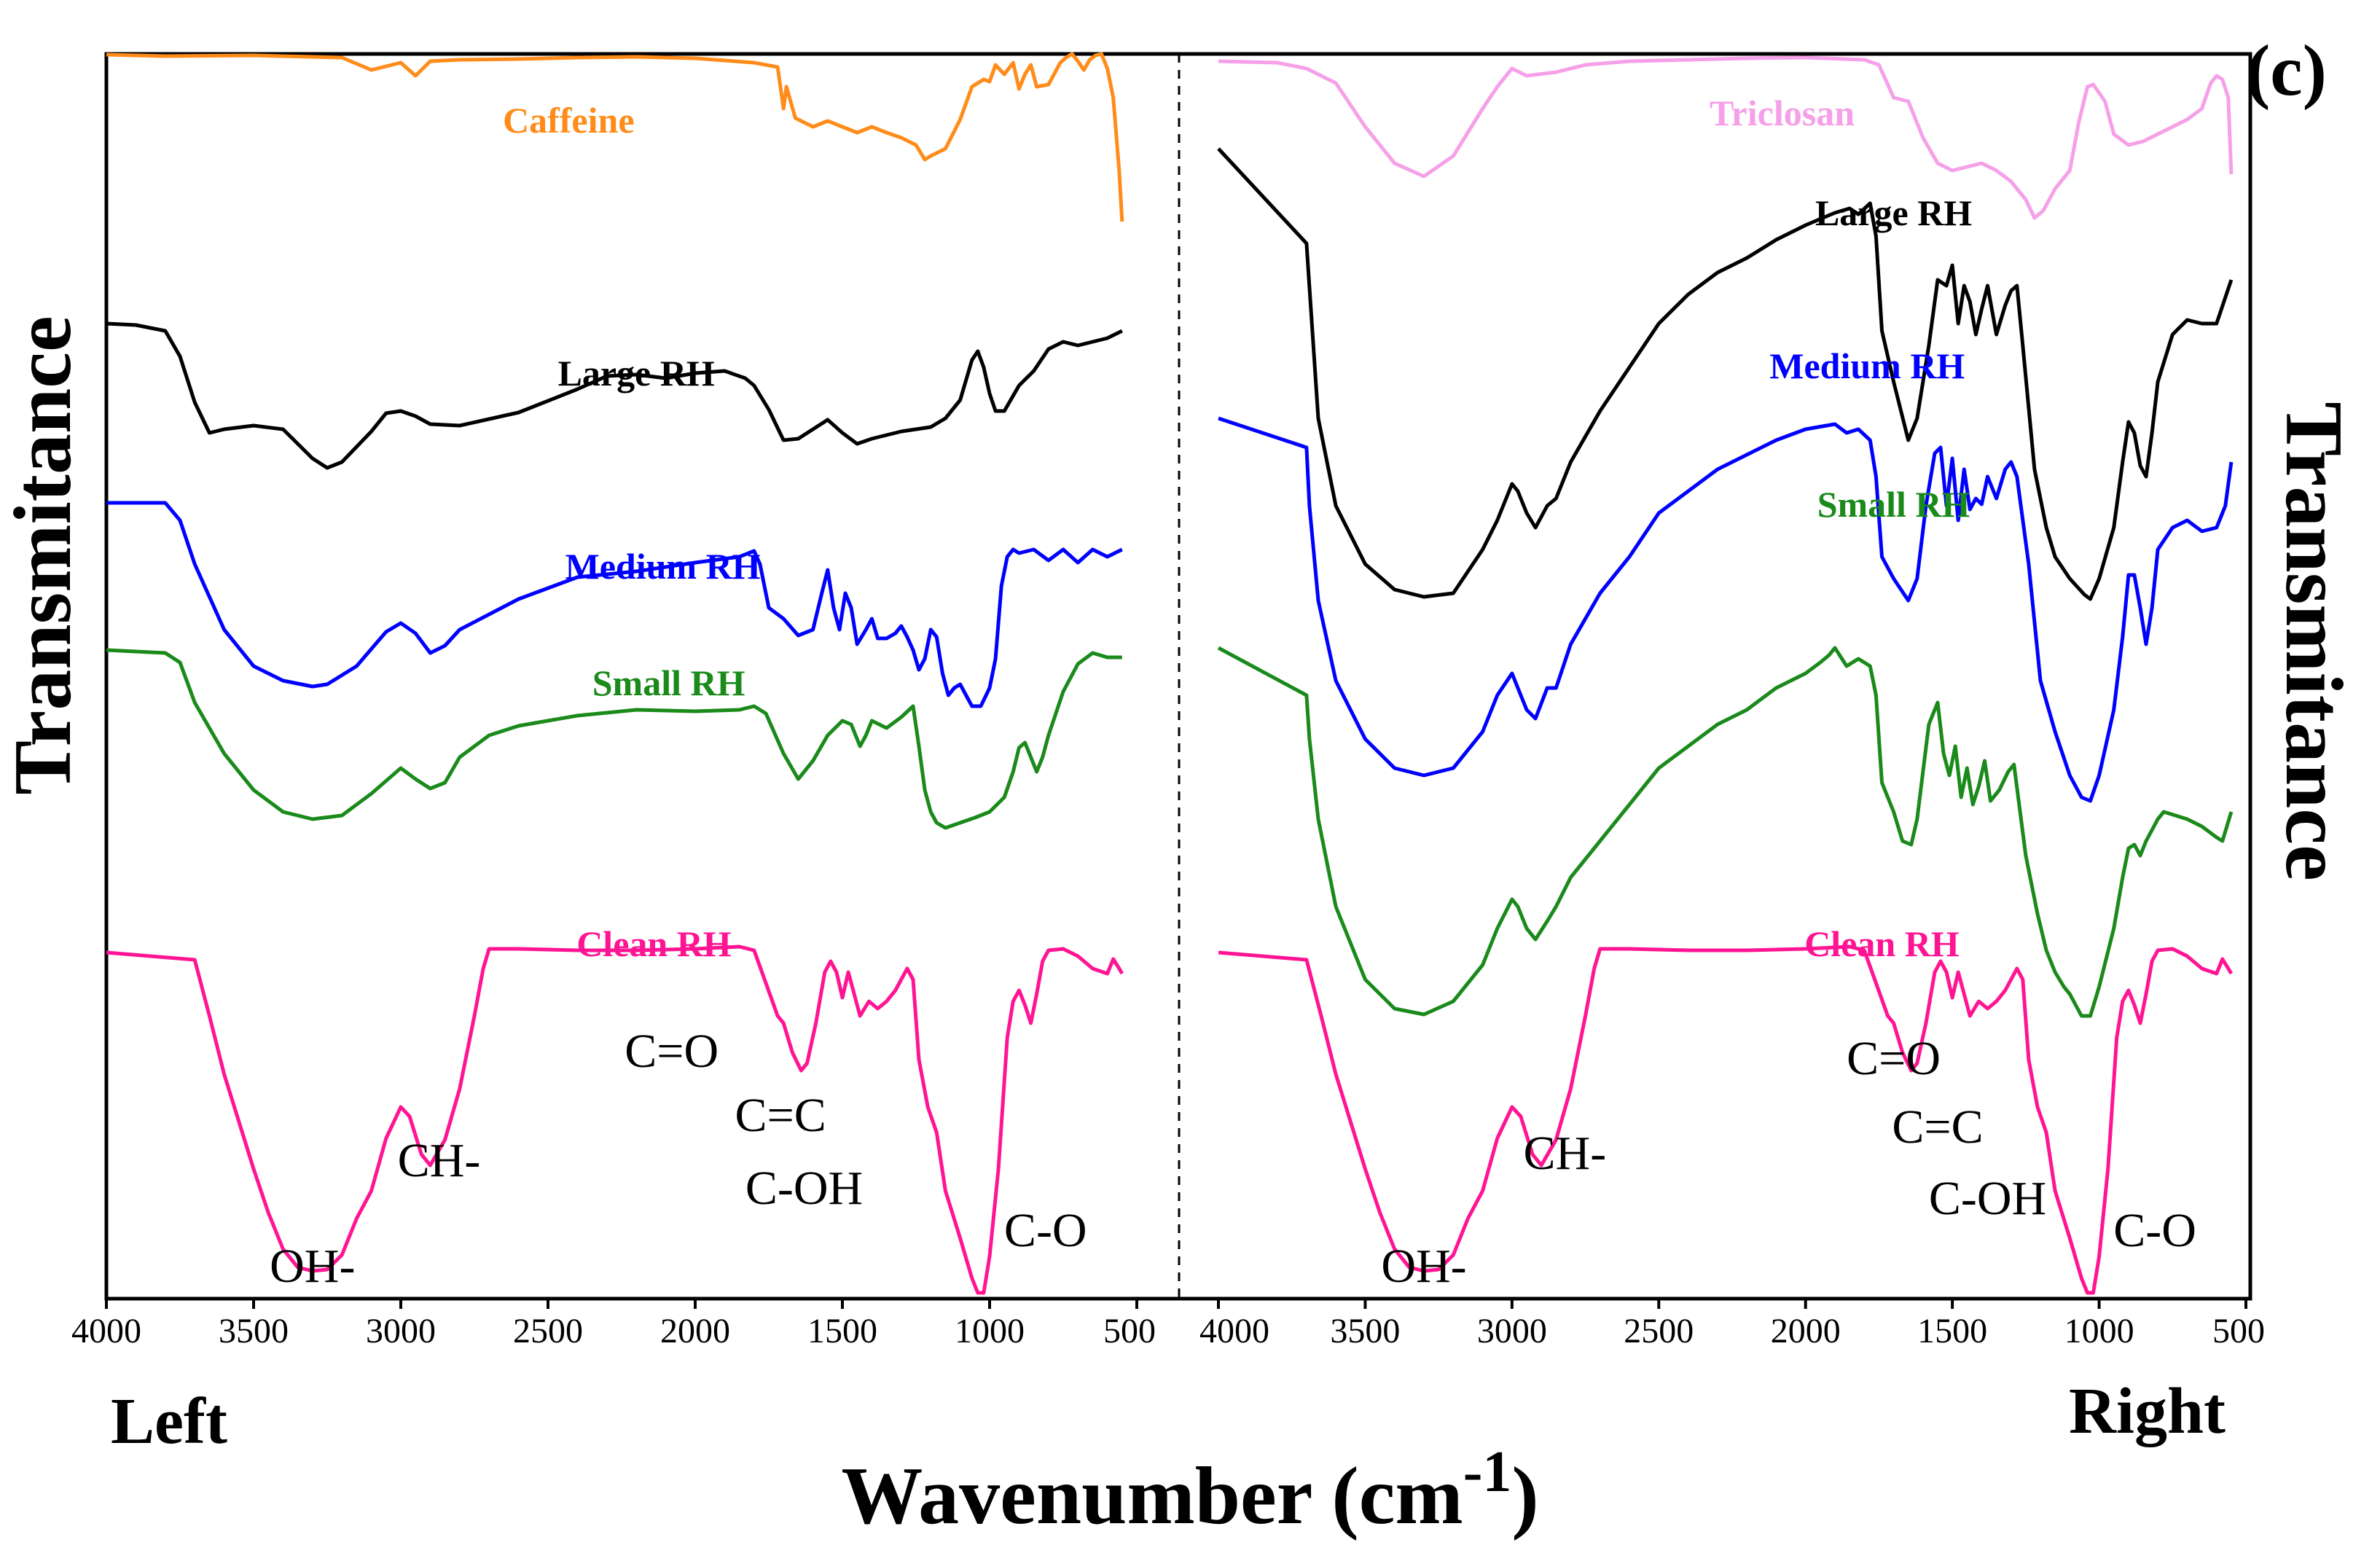 This screenshot has width=2380, height=1553. I want to click on right-tick-label-500: 500, so click(2239, 1331).